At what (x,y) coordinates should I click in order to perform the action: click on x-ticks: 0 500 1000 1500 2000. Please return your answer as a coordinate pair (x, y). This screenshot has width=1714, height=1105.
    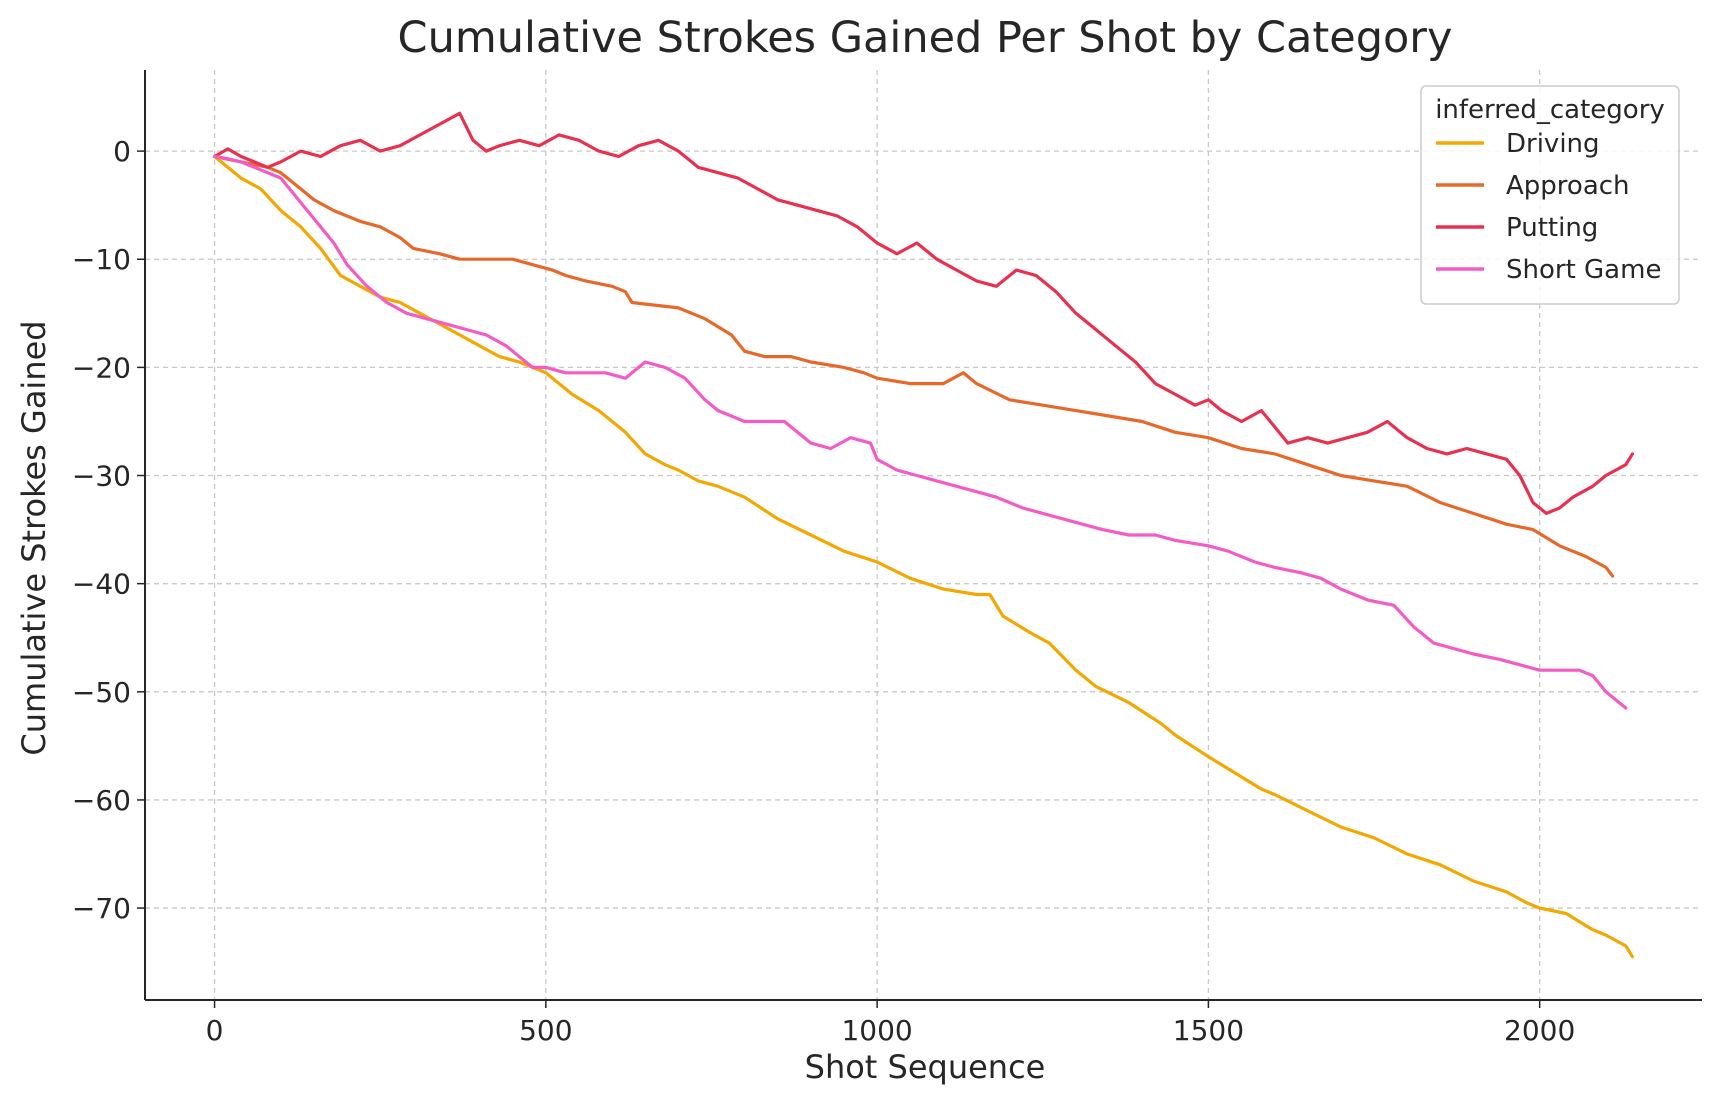
    Looking at the image, I should click on (890, 1023).